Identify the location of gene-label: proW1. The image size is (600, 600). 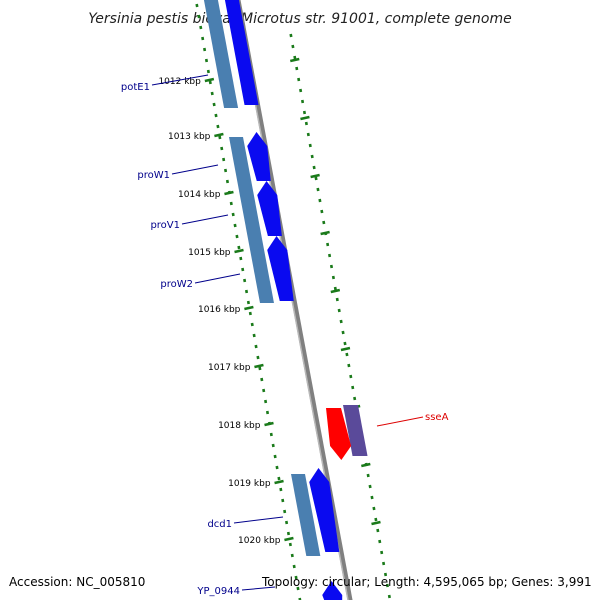
(153, 175).